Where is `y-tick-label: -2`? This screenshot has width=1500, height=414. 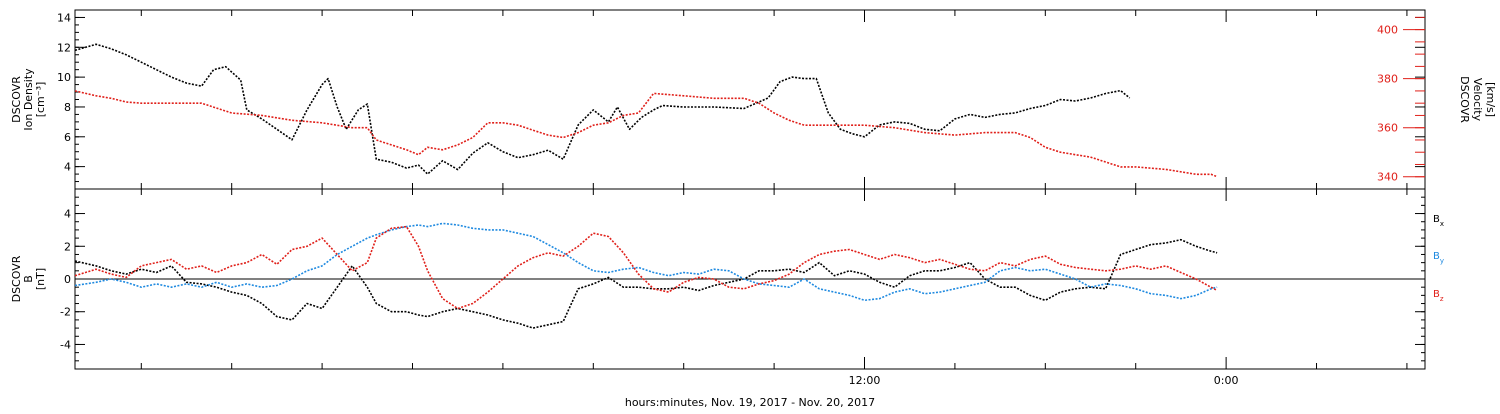 y-tick-label: -2 is located at coordinates (65, 312).